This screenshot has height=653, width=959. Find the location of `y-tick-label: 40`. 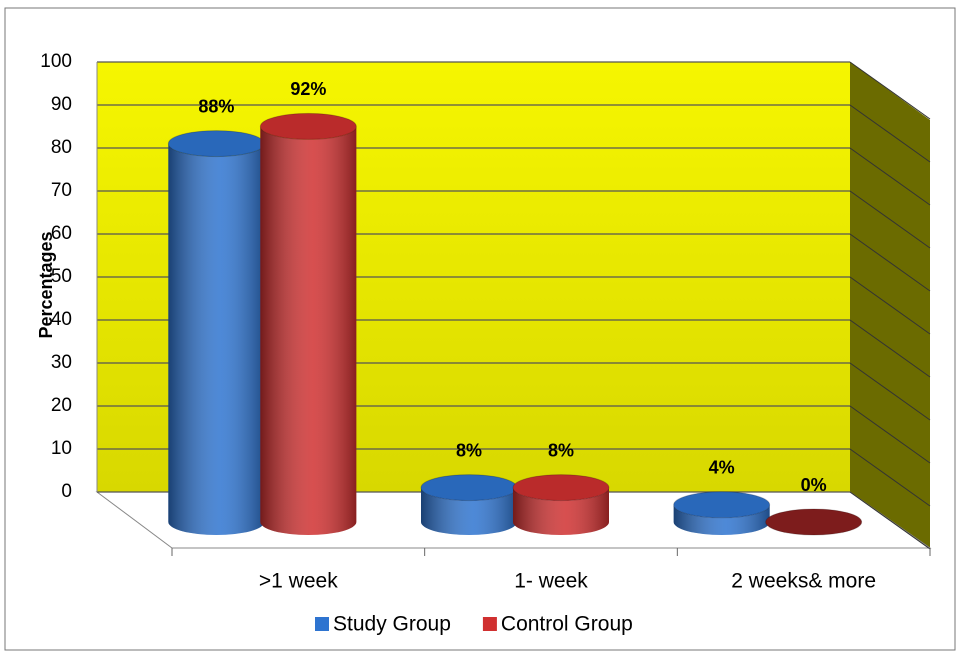

y-tick-label: 40 is located at coordinates (61, 319).